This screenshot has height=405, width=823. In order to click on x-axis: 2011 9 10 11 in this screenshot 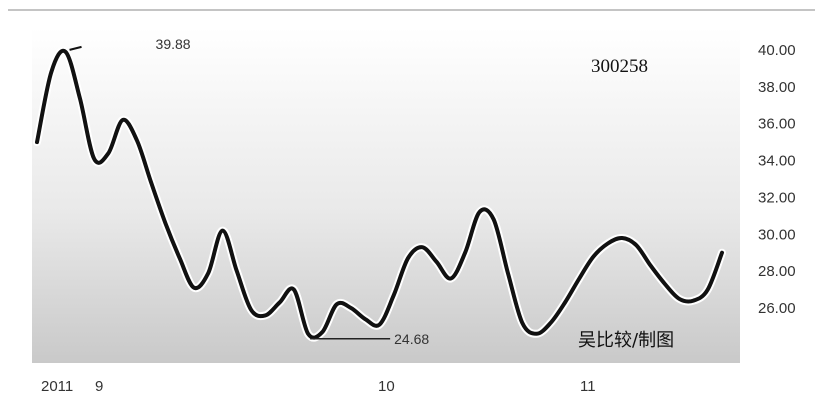, I will do `click(318, 386)`.